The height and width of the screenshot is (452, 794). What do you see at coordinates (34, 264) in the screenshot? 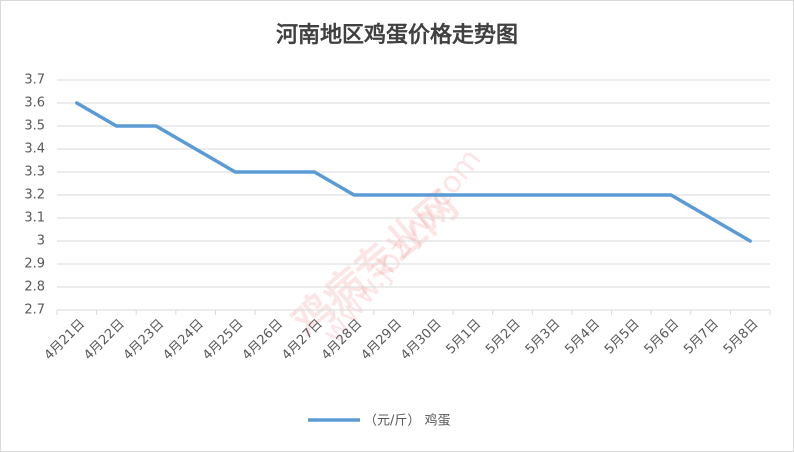
I see `y-tick-label: 2.9` at bounding box center [34, 264].